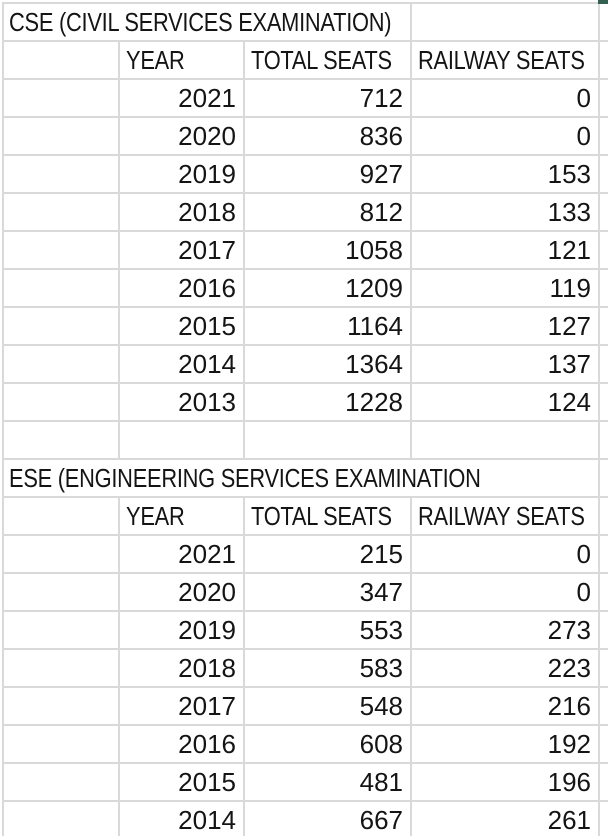  I want to click on cell-total-seats: 1364, so click(326, 363).